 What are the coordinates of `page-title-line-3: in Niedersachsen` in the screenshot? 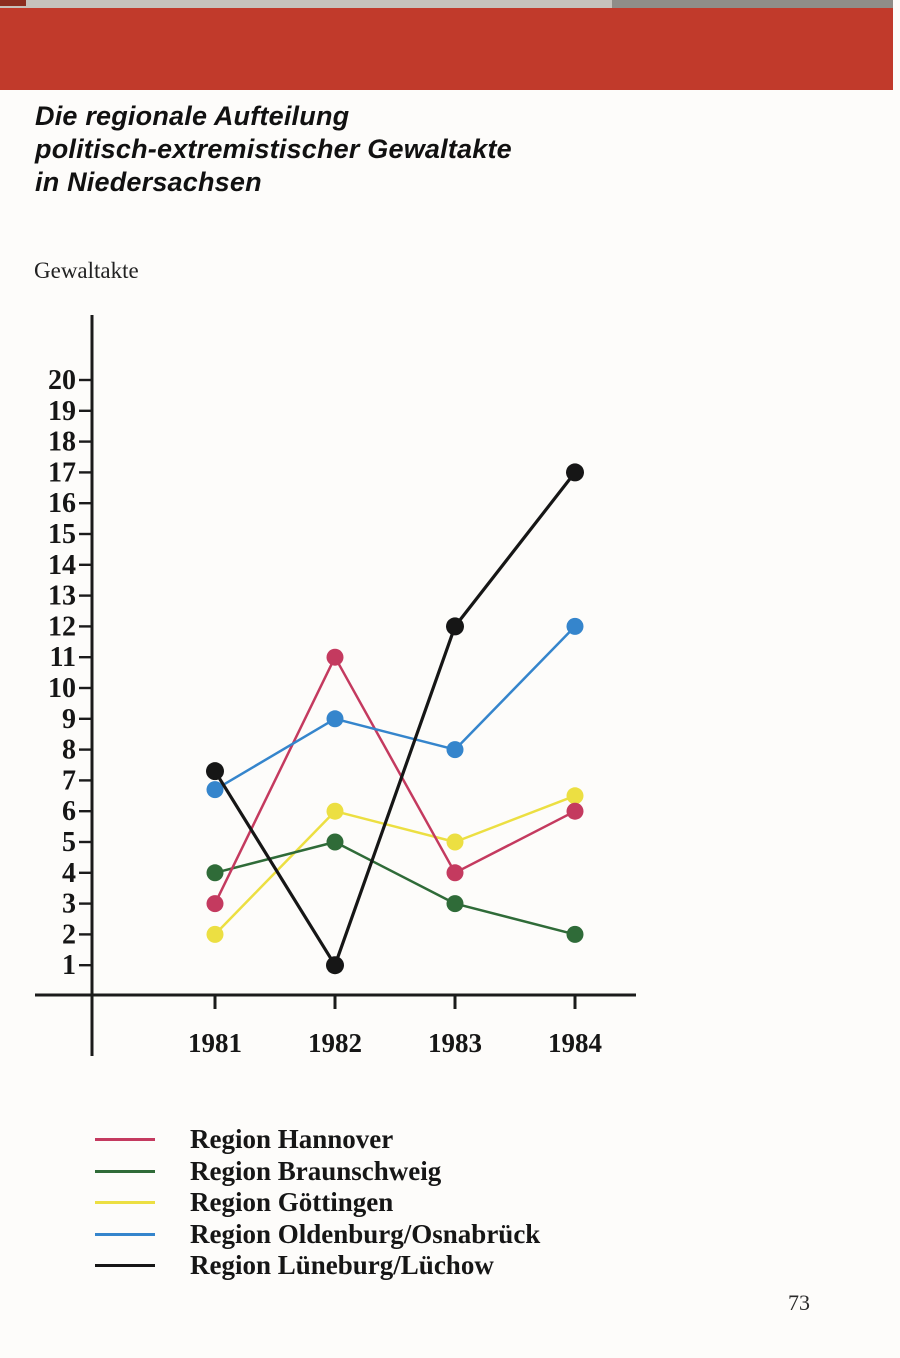 It's located at (148, 182).